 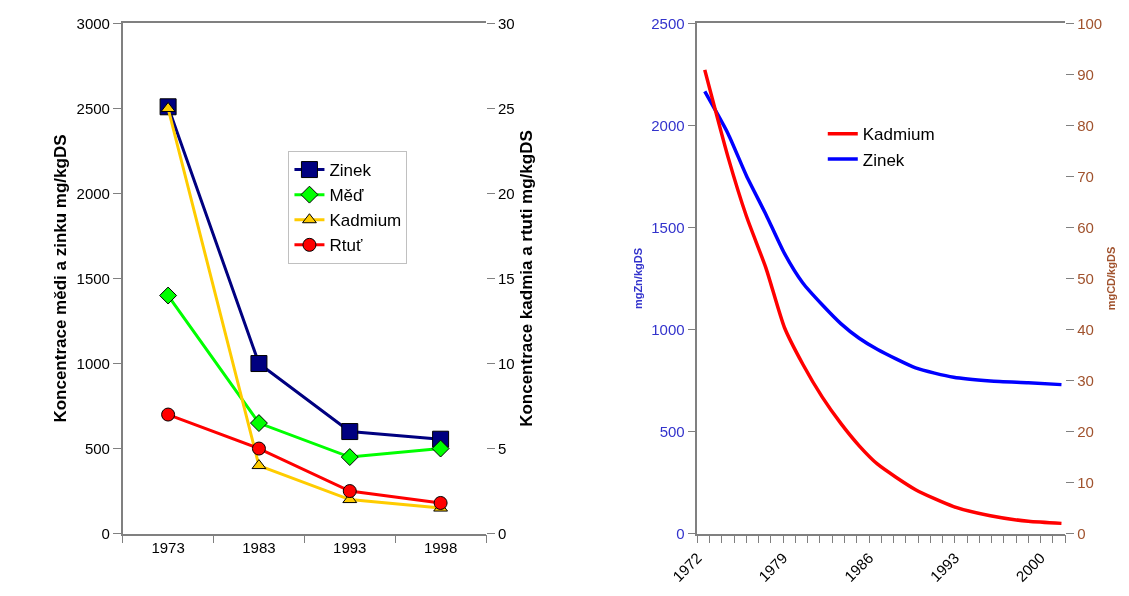 What do you see at coordinates (93, 23) in the screenshot?
I see `y-tick-label: 3000` at bounding box center [93, 23].